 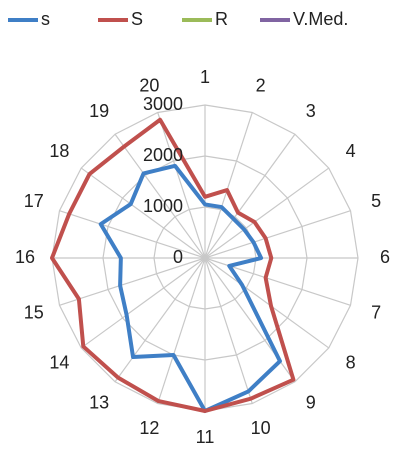 What do you see at coordinates (178, 257) in the screenshot?
I see `y-tick-label: 0` at bounding box center [178, 257].